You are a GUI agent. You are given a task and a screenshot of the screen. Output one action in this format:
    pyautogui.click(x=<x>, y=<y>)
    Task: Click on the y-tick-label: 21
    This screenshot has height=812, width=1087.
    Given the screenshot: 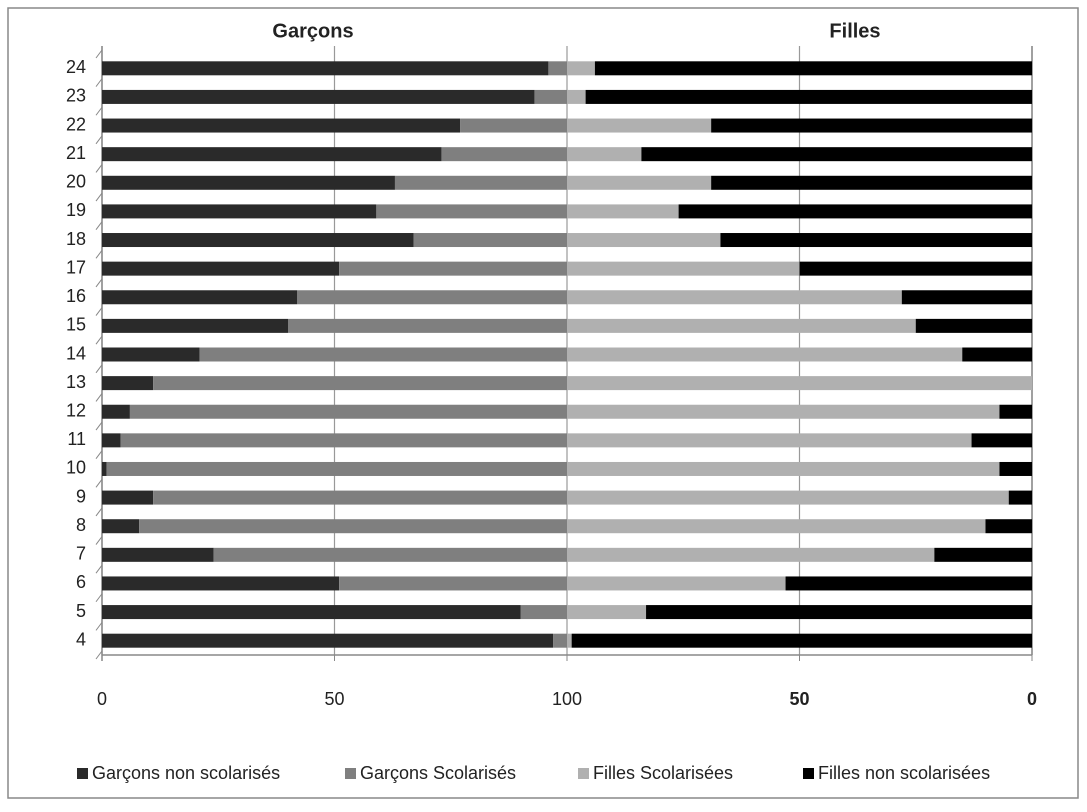 What is the action you would take?
    pyautogui.click(x=76, y=153)
    